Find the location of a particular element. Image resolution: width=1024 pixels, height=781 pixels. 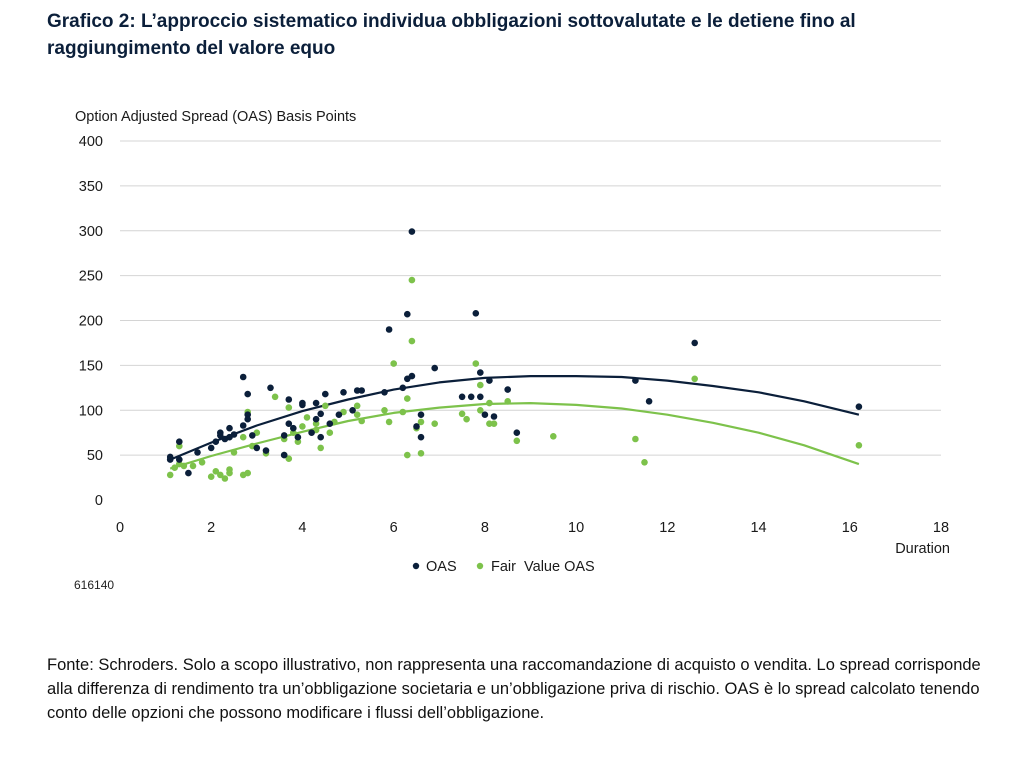

legend: OAS Fair Value OAS is located at coordinates (503, 567).